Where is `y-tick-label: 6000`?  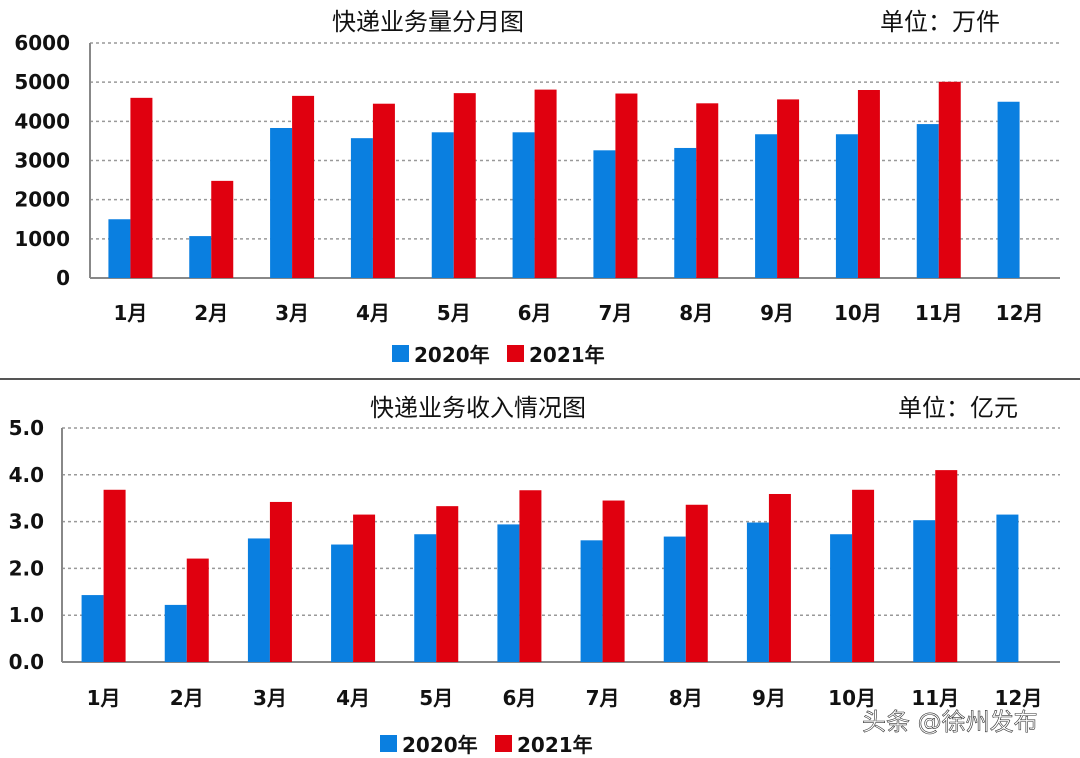
y-tick-label: 6000 is located at coordinates (42, 43).